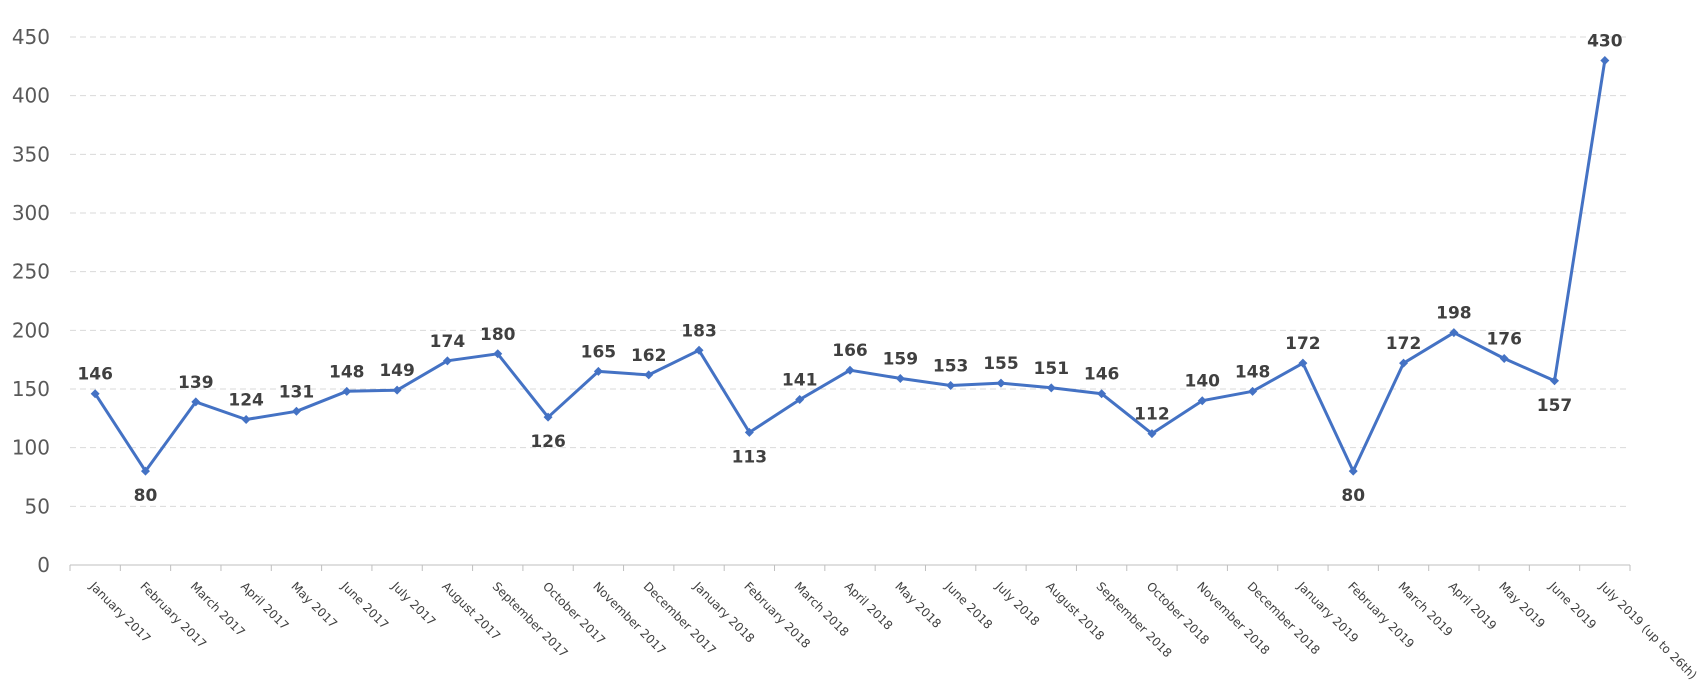 This screenshot has width=1704, height=695. I want to click on x-tick-label: July 2019 (up to 26th), so click(1648, 631).